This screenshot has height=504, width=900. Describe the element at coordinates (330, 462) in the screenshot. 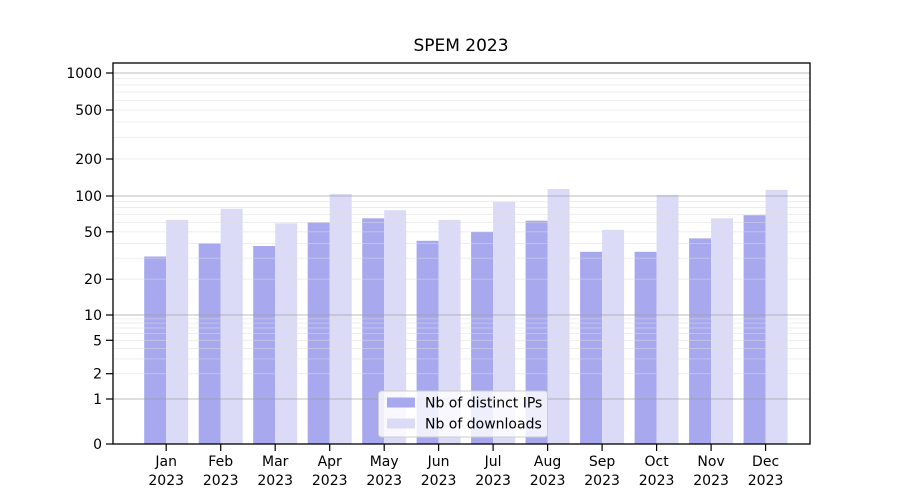

I see `x-tick-label-month: Apr` at that location.